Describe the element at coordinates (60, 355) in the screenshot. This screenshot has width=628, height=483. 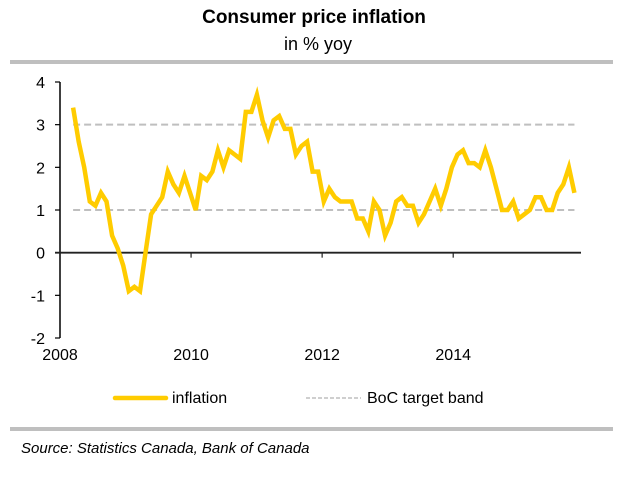
I see `x-tick-label: 2008` at that location.